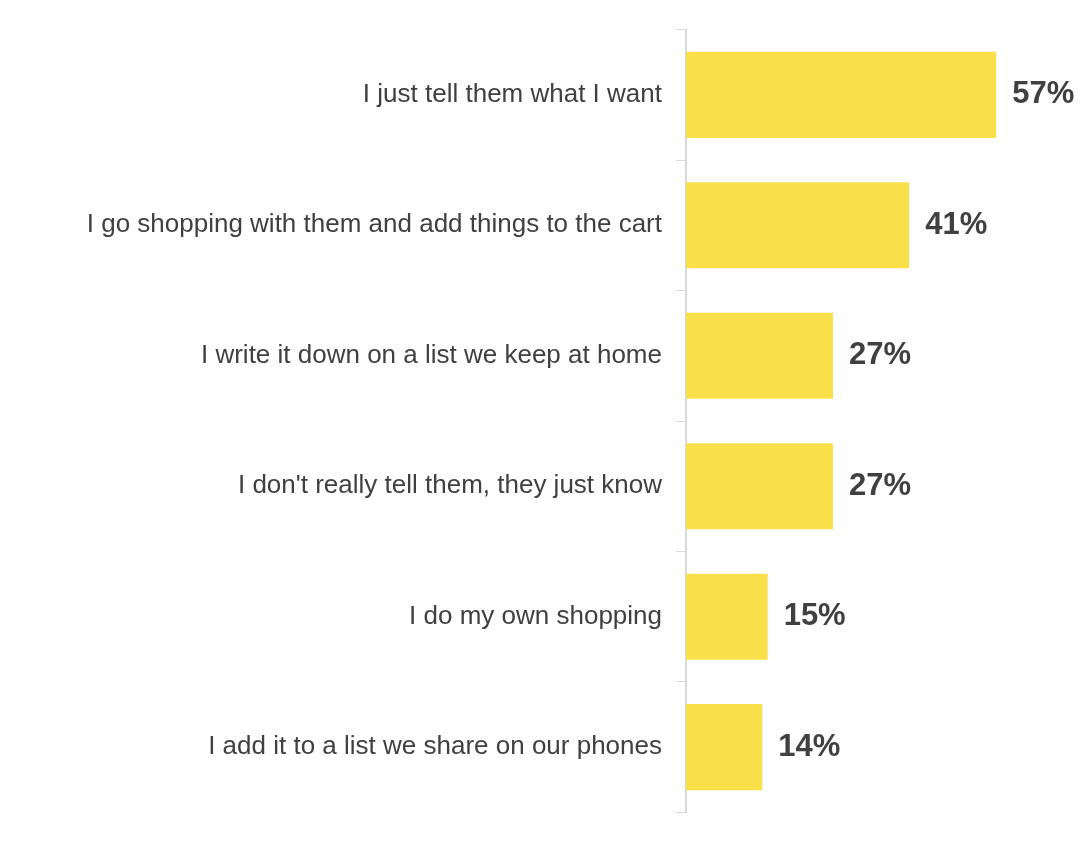  Describe the element at coordinates (374, 223) in the screenshot. I see `y-tick-label: I go shopping with them and add things to the cart` at that location.